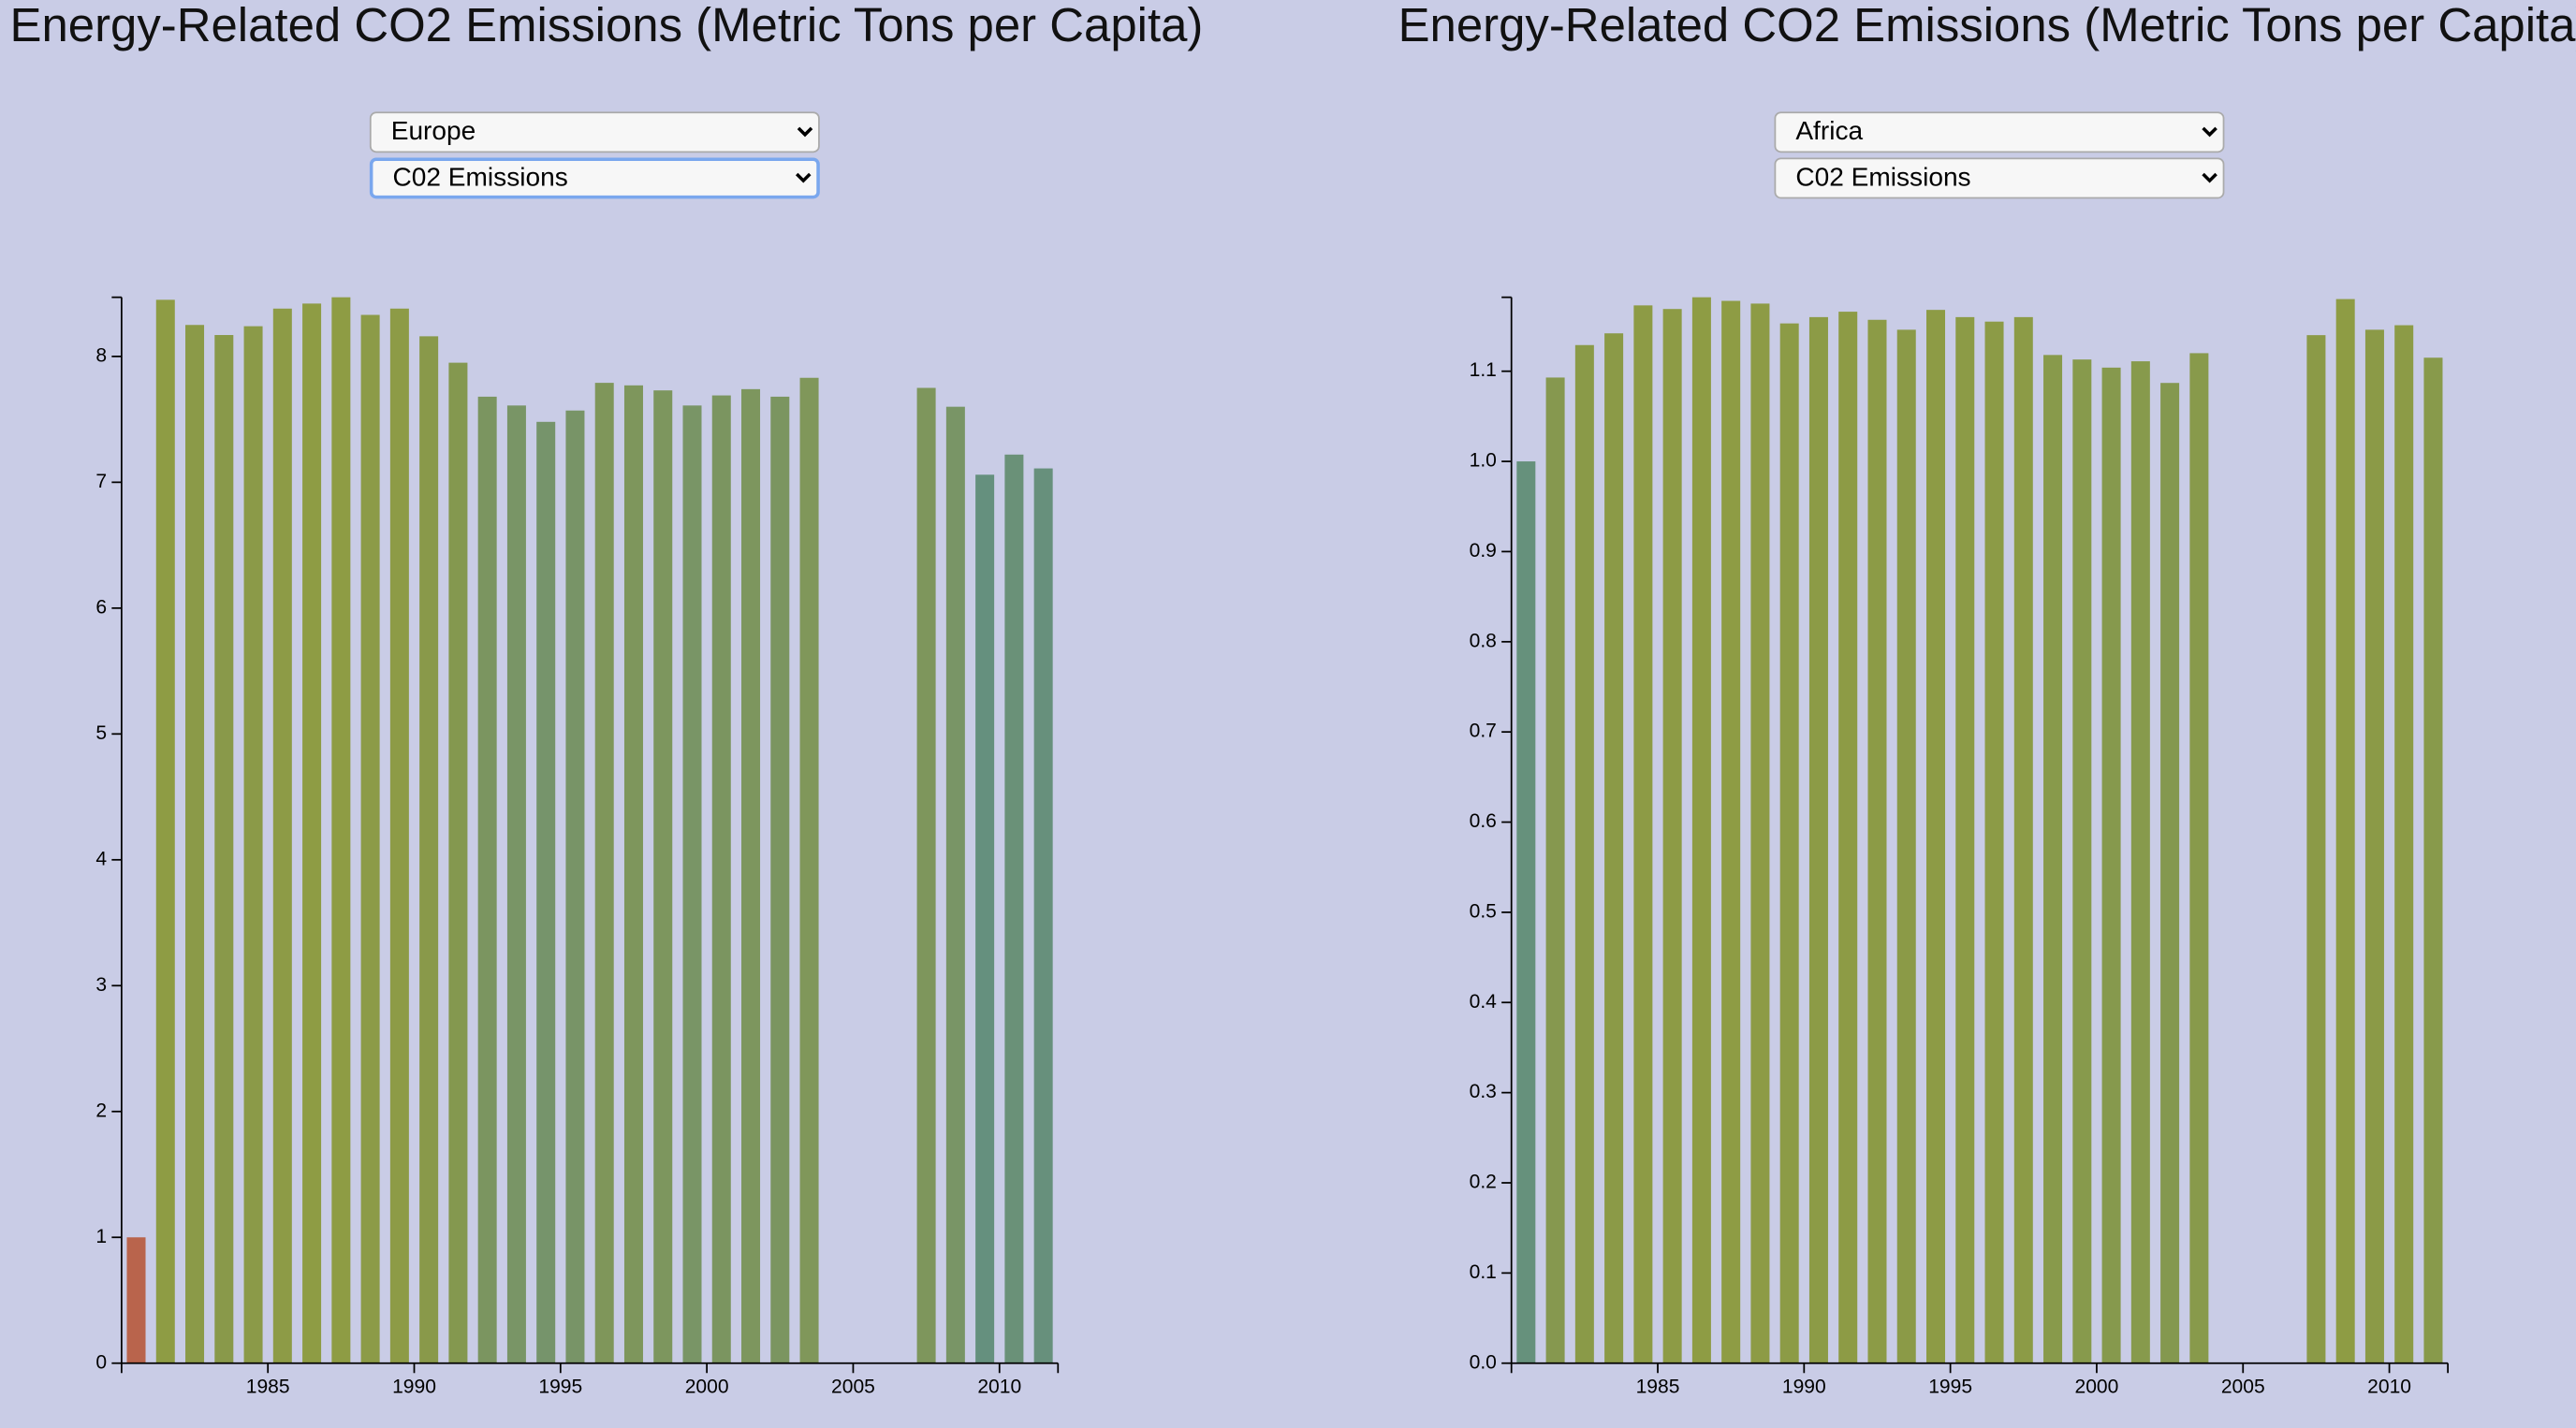  What do you see at coordinates (101, 1236) in the screenshot?
I see `y-tick-label: 1` at bounding box center [101, 1236].